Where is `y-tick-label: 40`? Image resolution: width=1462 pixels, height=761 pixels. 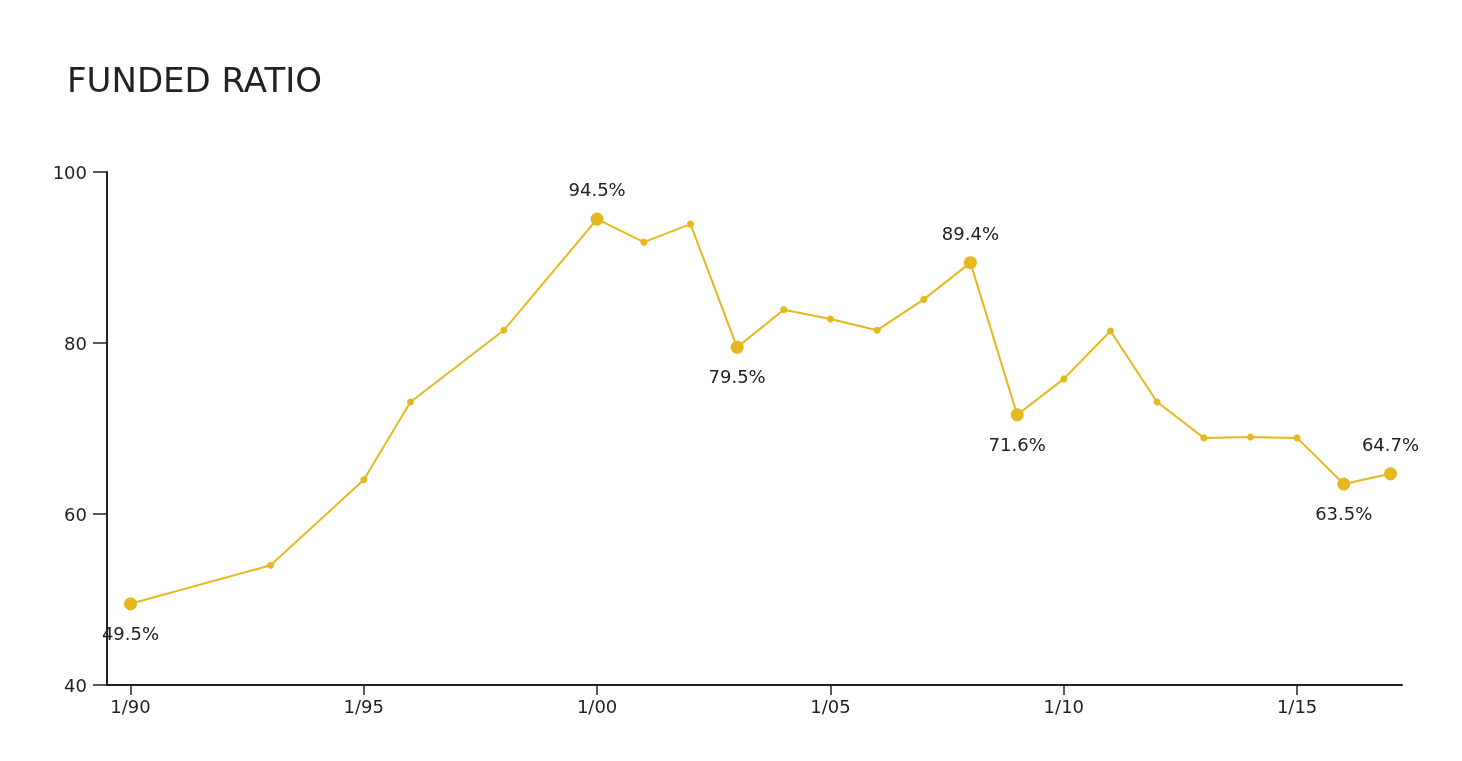
y-tick-label: 40 is located at coordinates (75, 685).